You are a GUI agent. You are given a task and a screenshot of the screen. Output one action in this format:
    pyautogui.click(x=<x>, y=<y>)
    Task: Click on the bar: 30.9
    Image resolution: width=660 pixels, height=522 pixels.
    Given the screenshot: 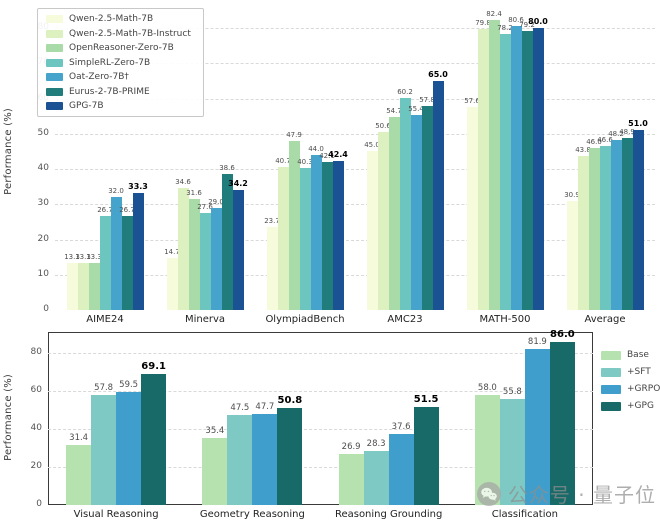 What is the action you would take?
    pyautogui.click(x=572, y=250)
    